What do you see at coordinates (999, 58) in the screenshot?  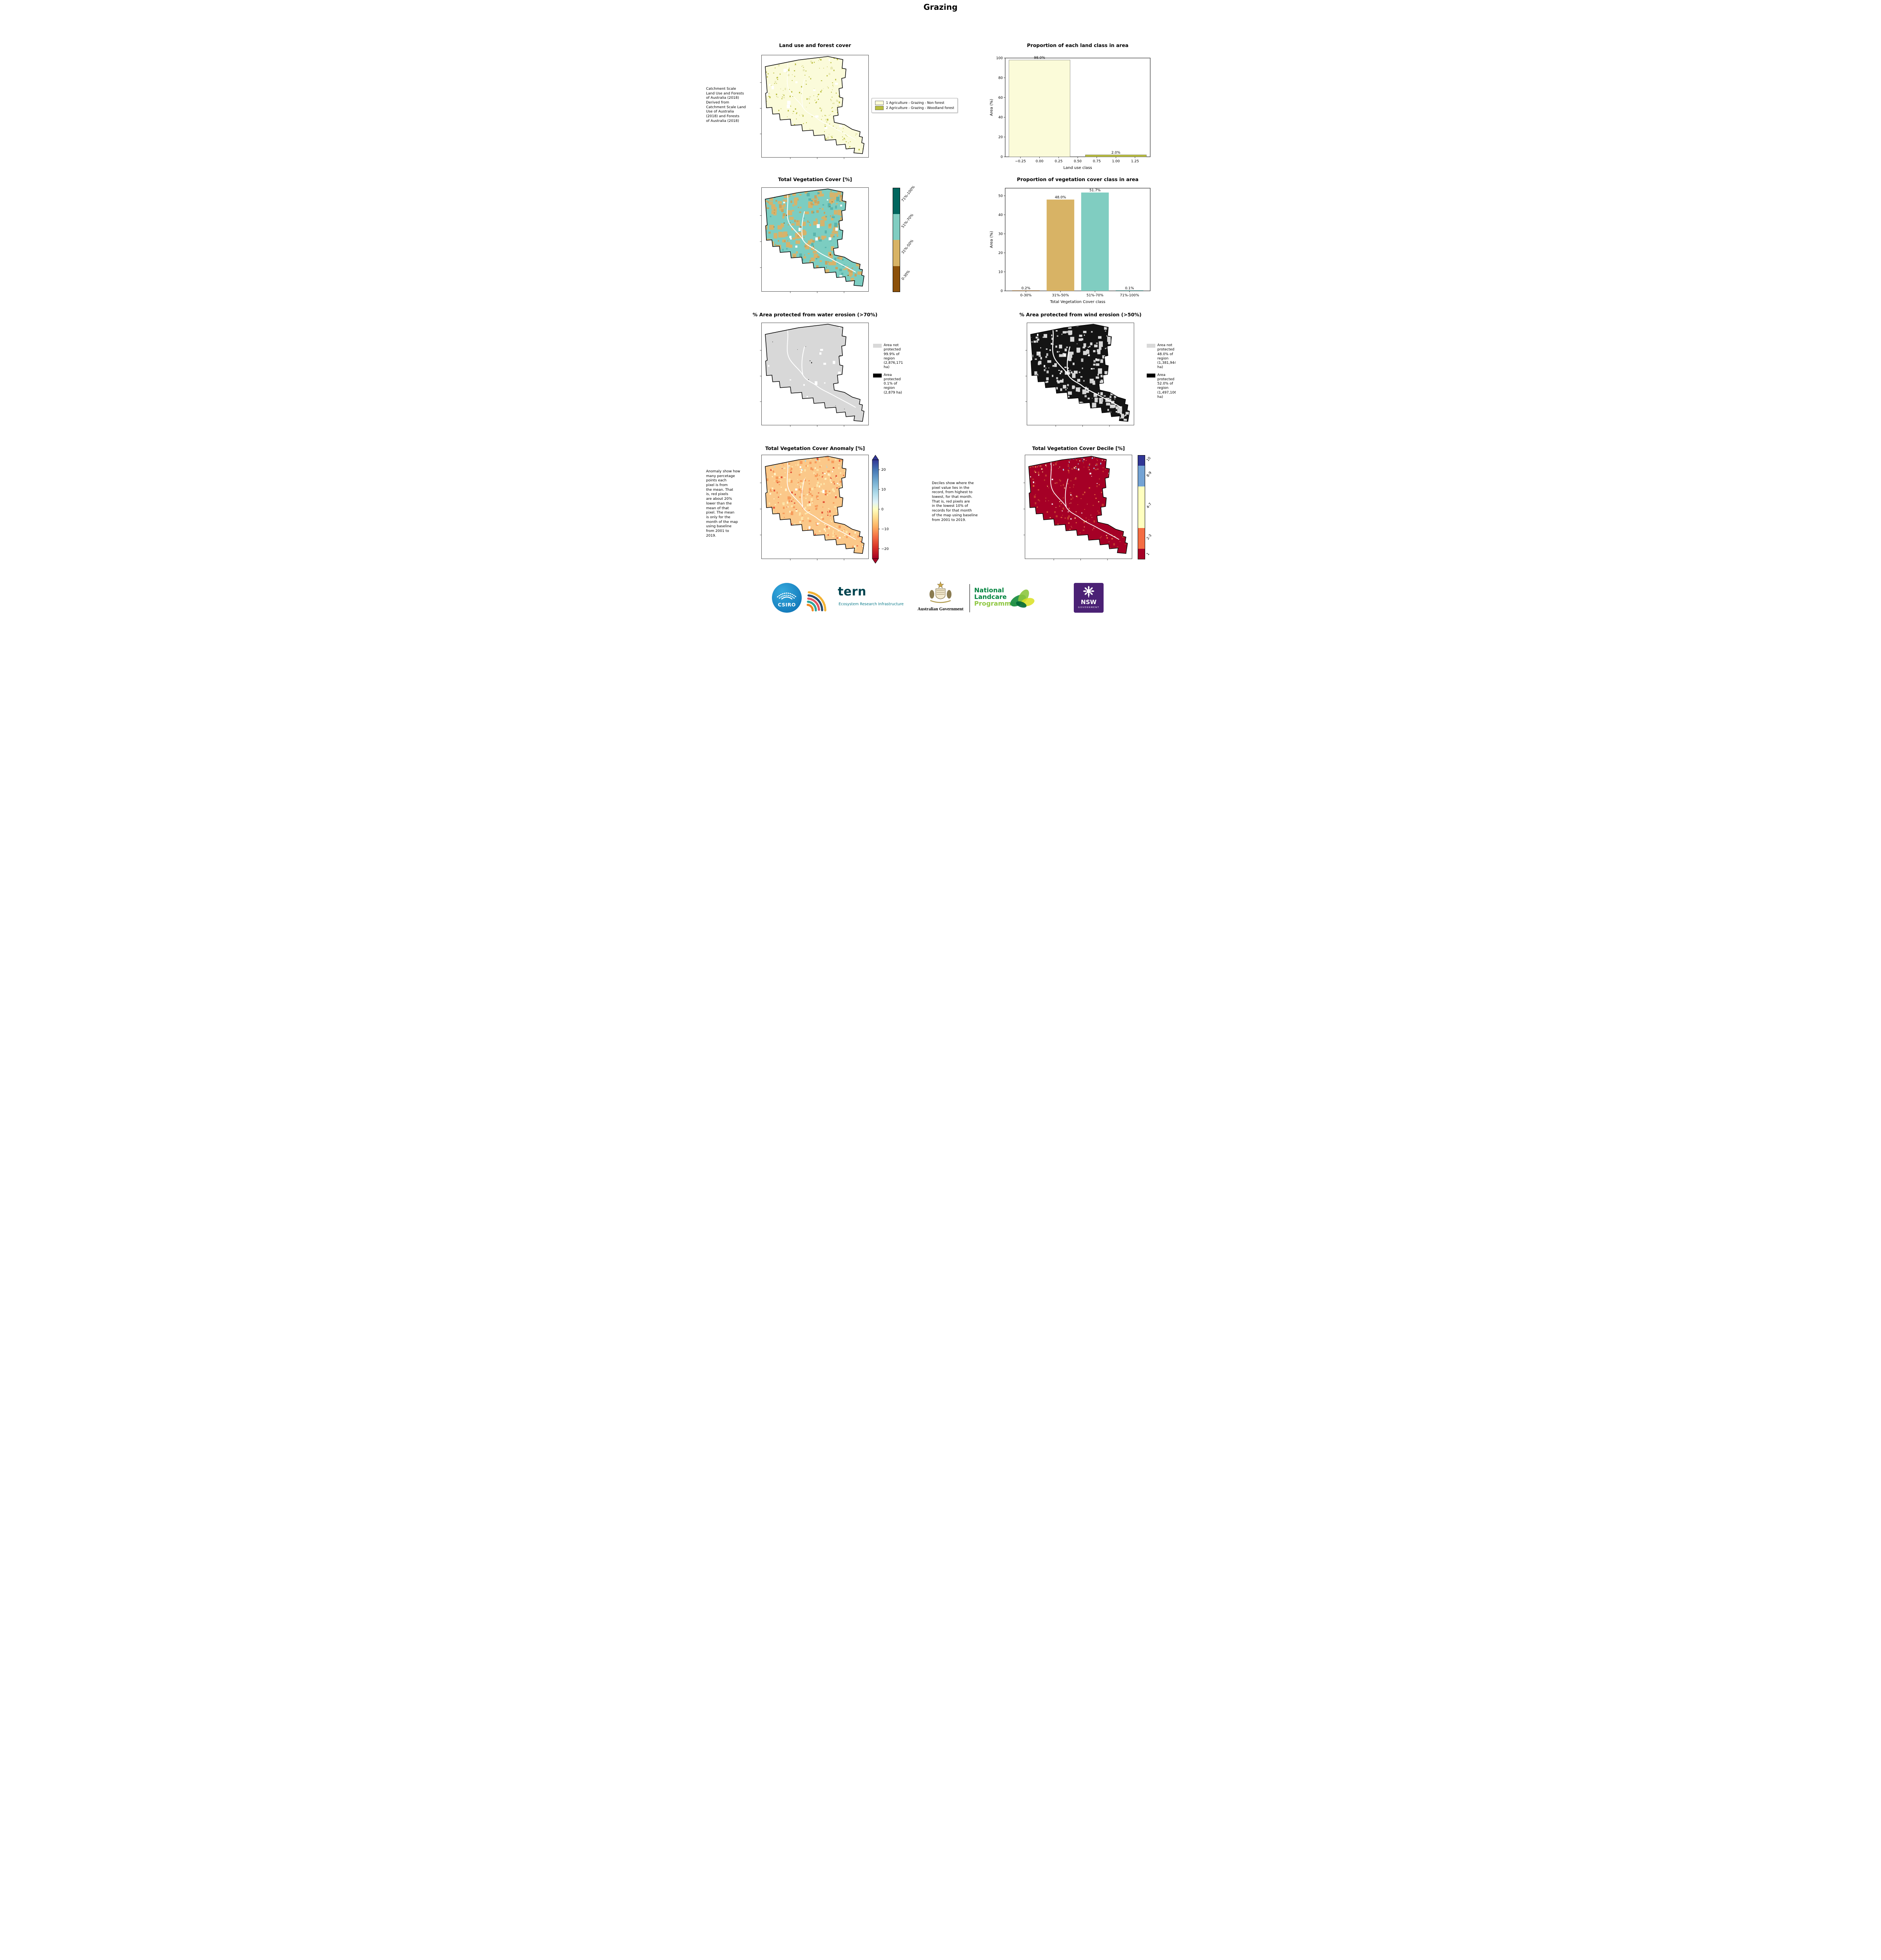 I see `y-tick-label: 100` at bounding box center [999, 58].